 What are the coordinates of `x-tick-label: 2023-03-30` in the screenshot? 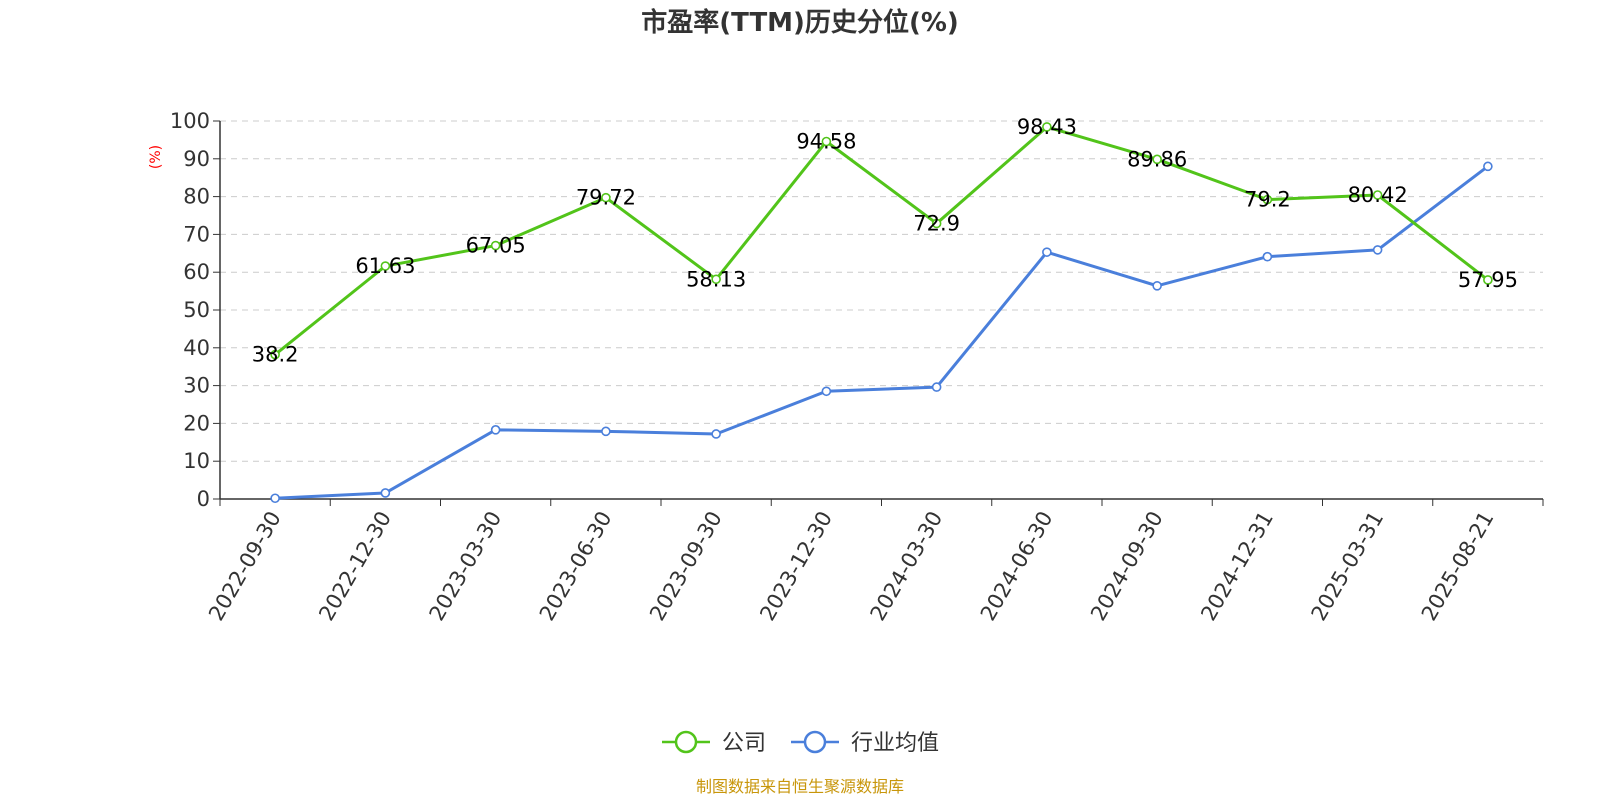 It's located at (466, 566).